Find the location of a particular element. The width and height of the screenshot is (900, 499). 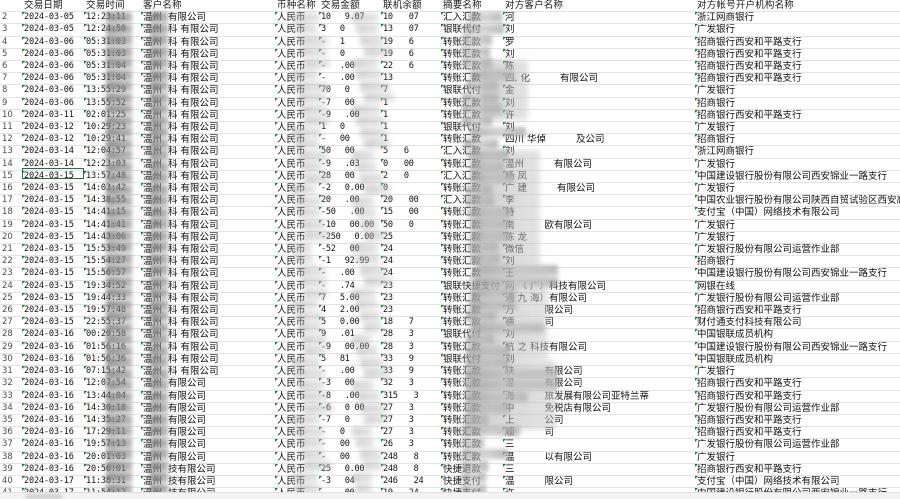

cell-time: 19:34:52 is located at coordinates (112, 286).